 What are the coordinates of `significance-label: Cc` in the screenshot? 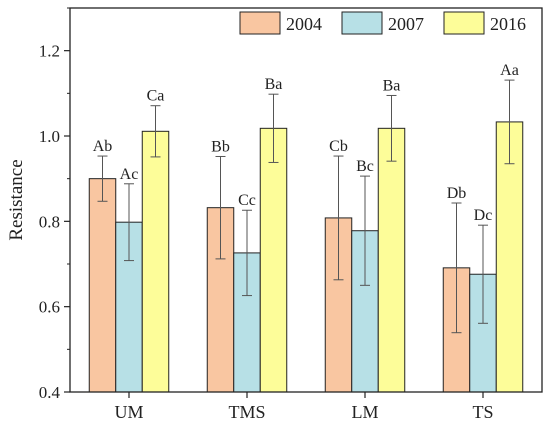 It's located at (247, 200).